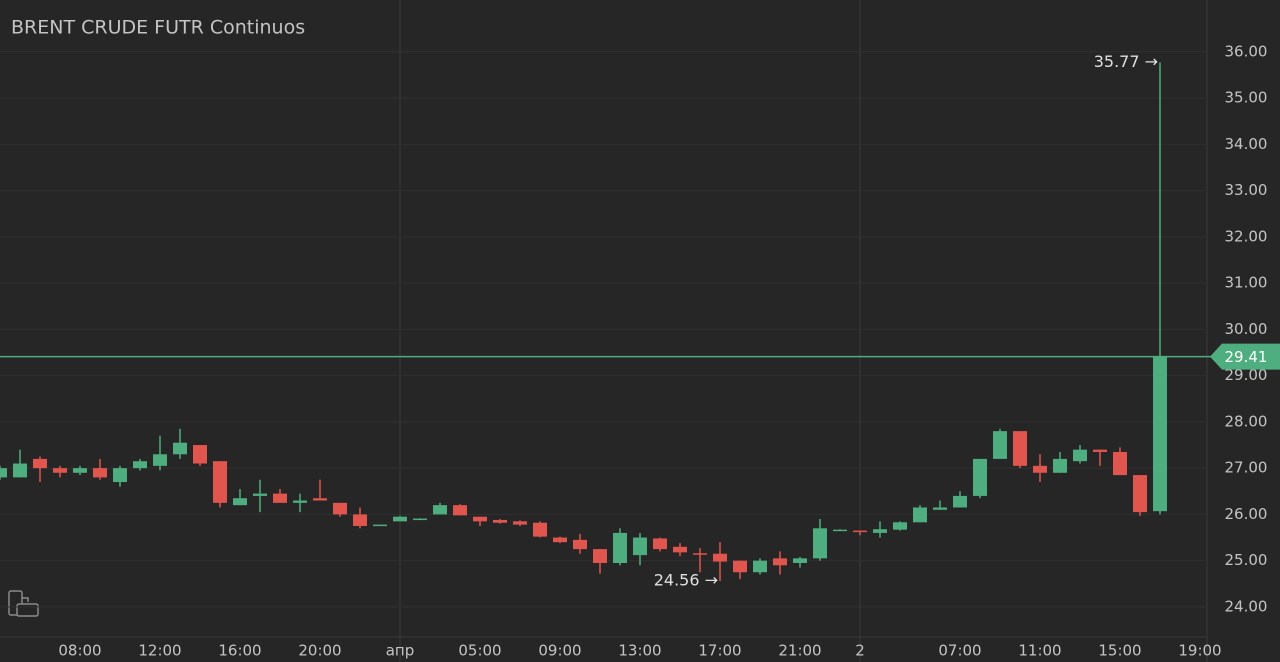 This screenshot has height=662, width=1280. Describe the element at coordinates (1119, 651) in the screenshot. I see `x-tick-label: 15:00` at that location.